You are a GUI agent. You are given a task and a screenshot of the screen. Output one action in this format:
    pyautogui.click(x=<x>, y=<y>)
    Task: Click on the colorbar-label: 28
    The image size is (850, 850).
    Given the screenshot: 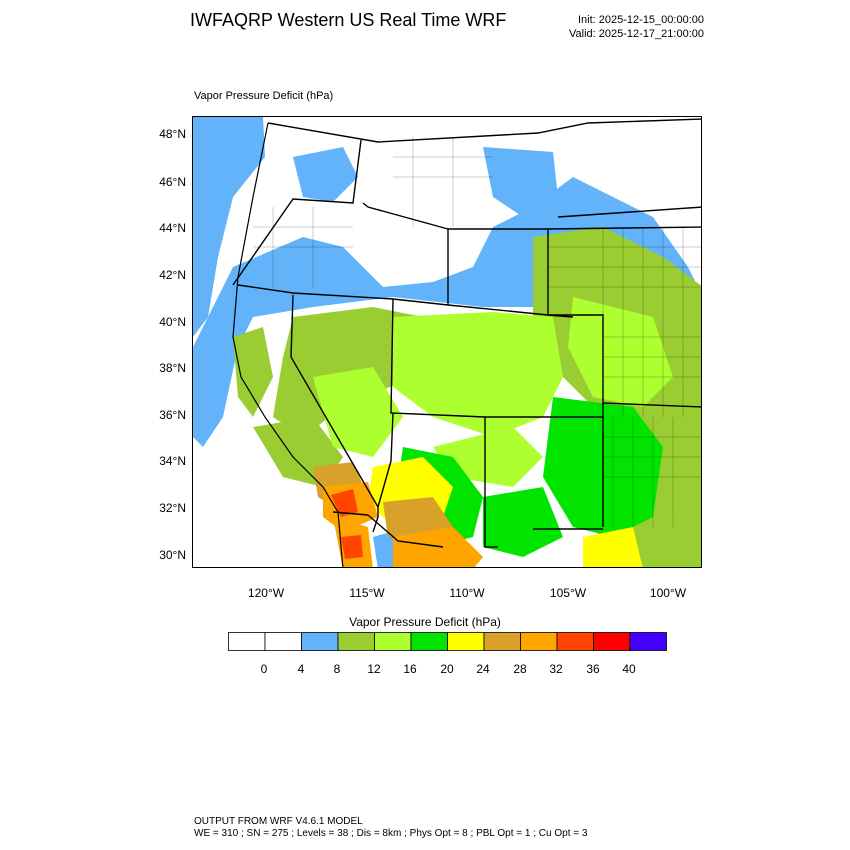 What is the action you would take?
    pyautogui.click(x=520, y=669)
    